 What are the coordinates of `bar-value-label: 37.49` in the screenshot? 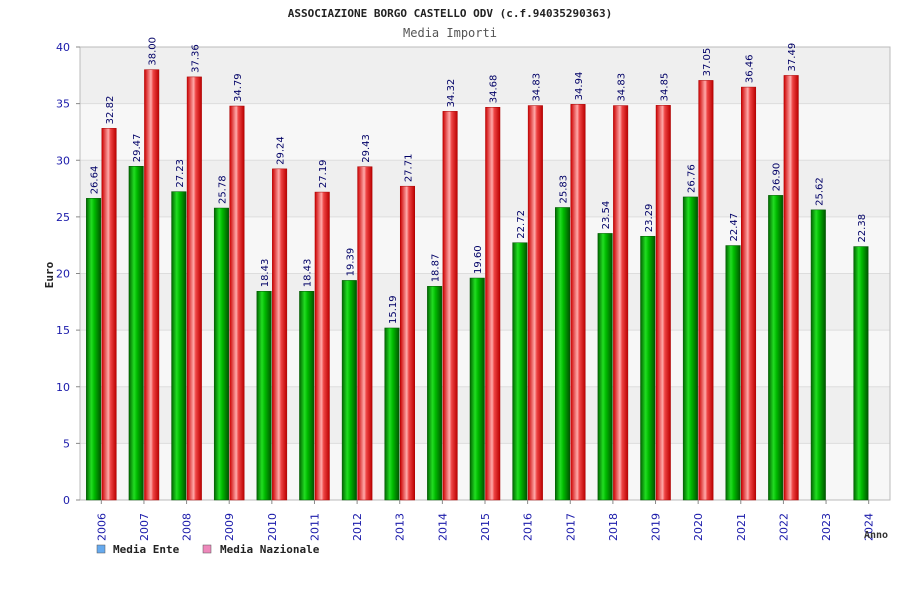 It's located at (792, 57).